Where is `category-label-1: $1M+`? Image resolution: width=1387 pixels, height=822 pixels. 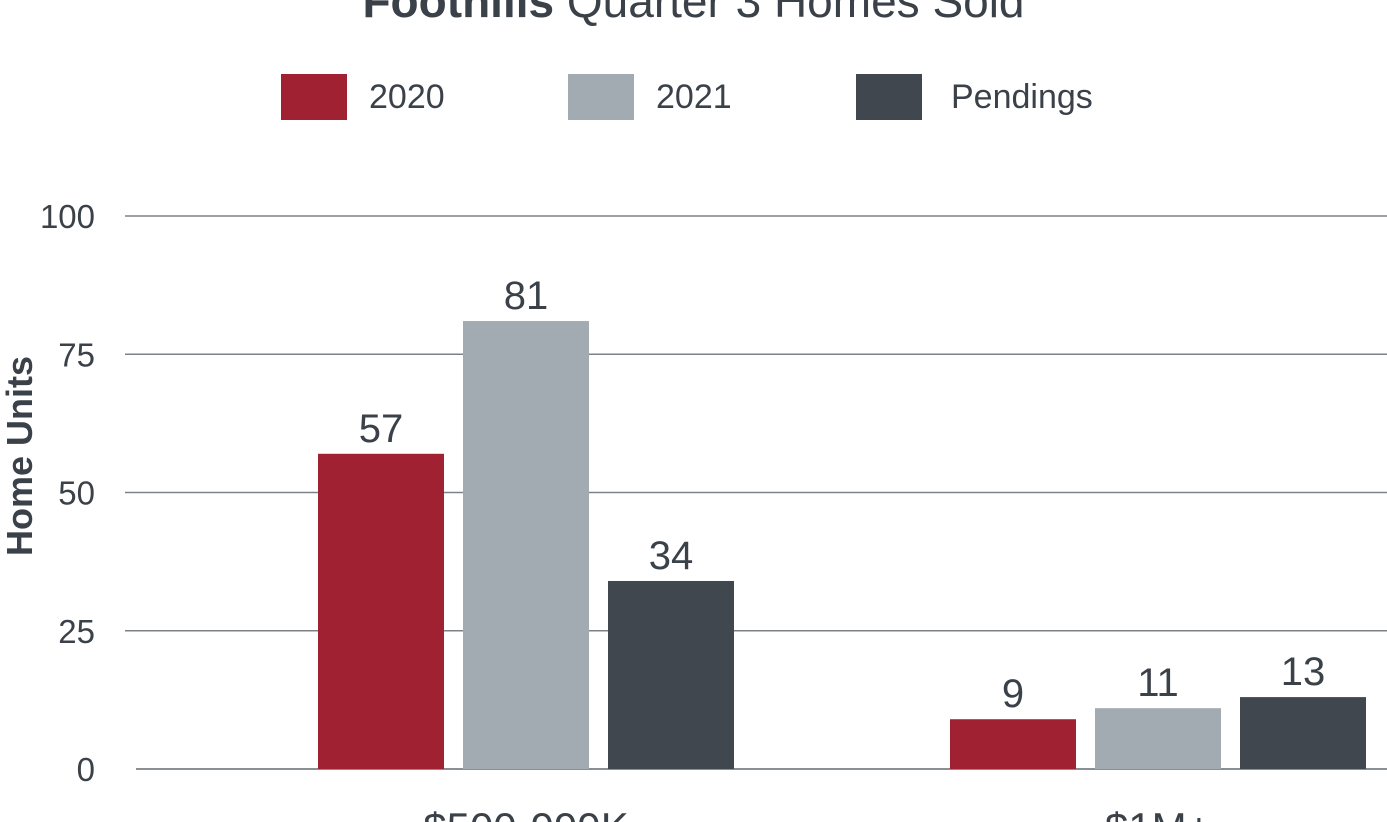 category-label-1: $1M+ is located at coordinates (1158, 813).